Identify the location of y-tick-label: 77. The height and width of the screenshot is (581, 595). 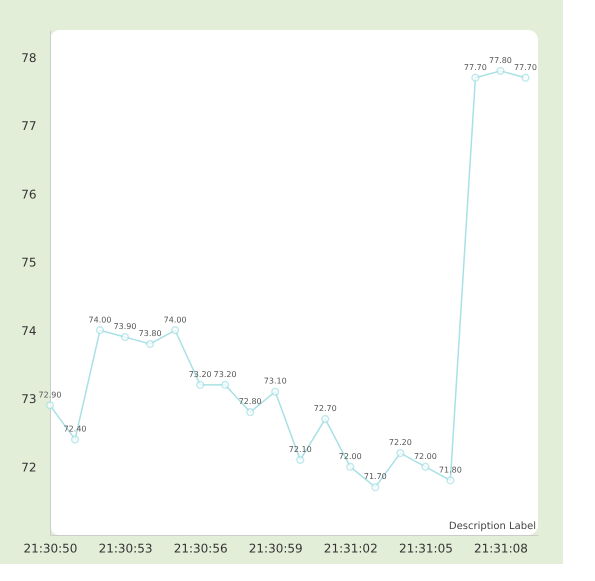
(28, 126).